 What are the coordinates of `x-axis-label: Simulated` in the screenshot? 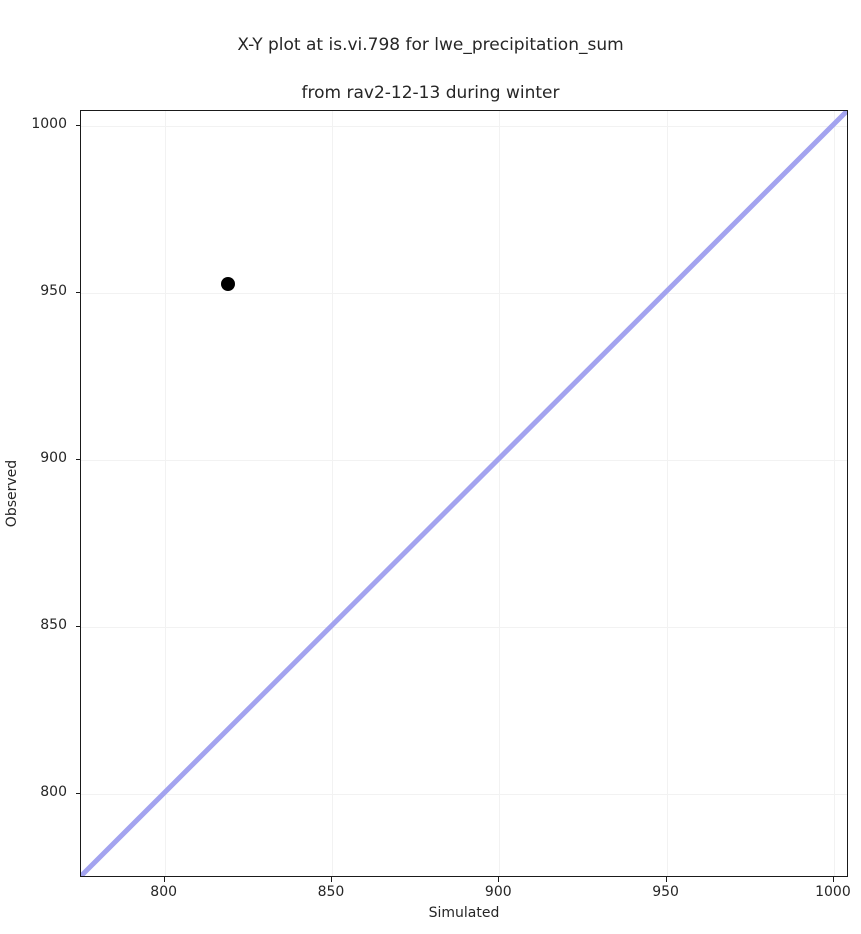 It's located at (464, 913).